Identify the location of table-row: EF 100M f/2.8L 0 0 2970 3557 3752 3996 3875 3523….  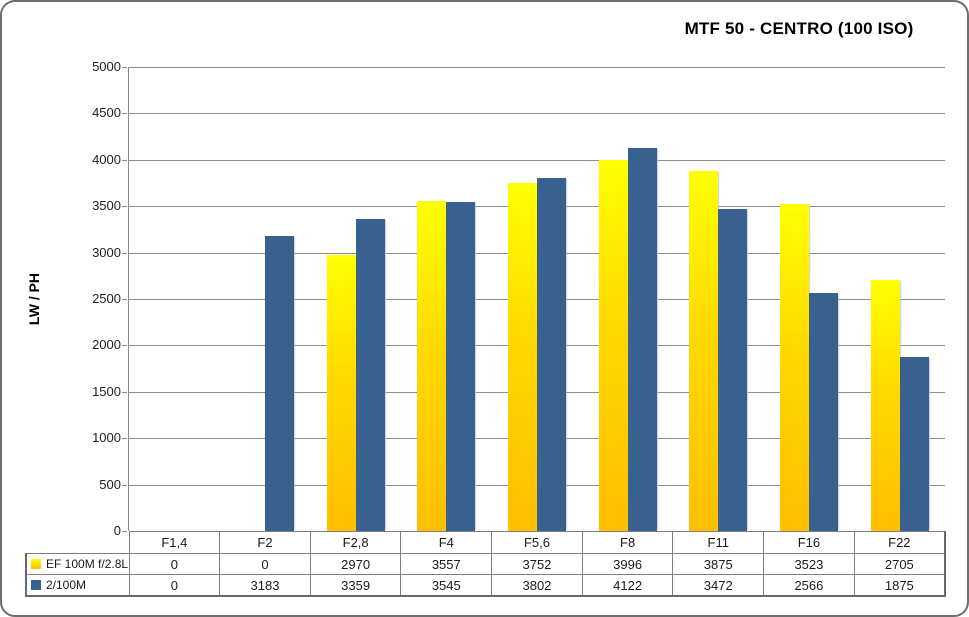
(485, 564).